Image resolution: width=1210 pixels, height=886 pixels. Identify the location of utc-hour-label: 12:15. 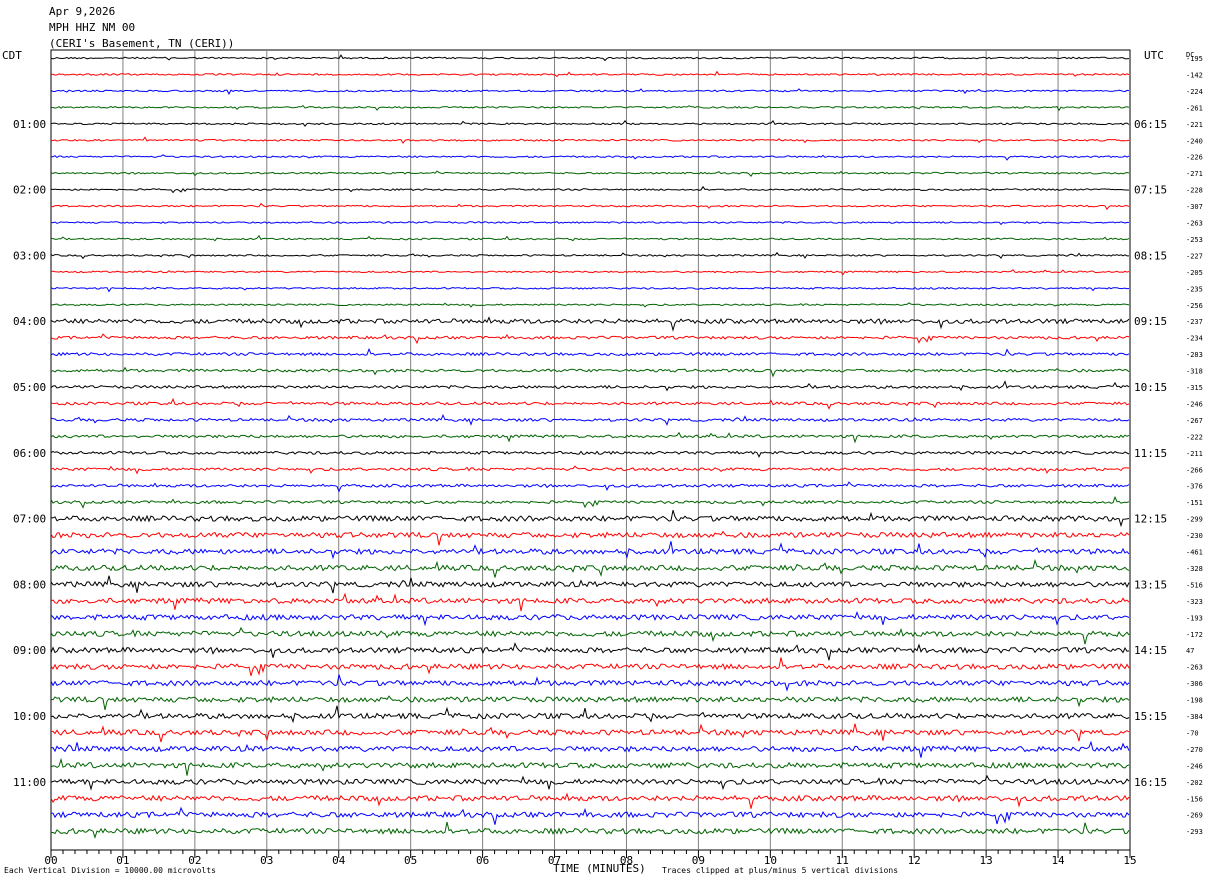
(1150, 519).